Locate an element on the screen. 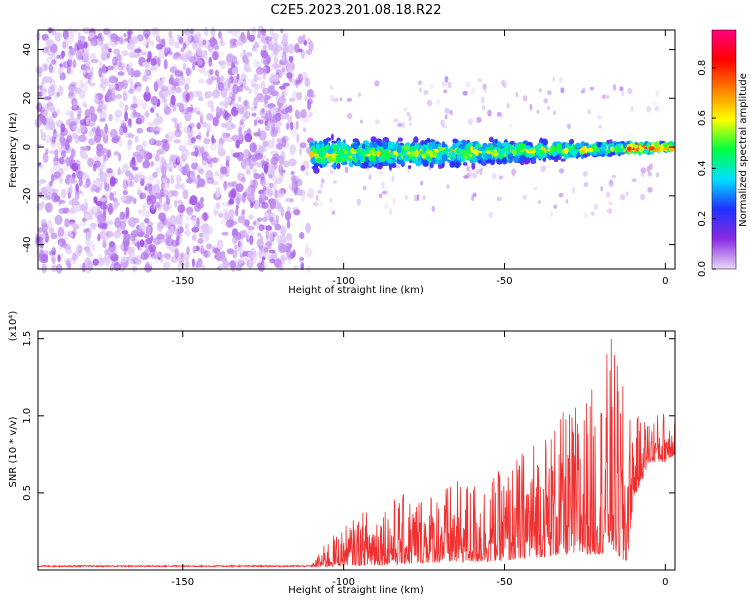 This screenshot has height=600, width=750. heatmap-y-tick-label: 20 is located at coordinates (27, 98).